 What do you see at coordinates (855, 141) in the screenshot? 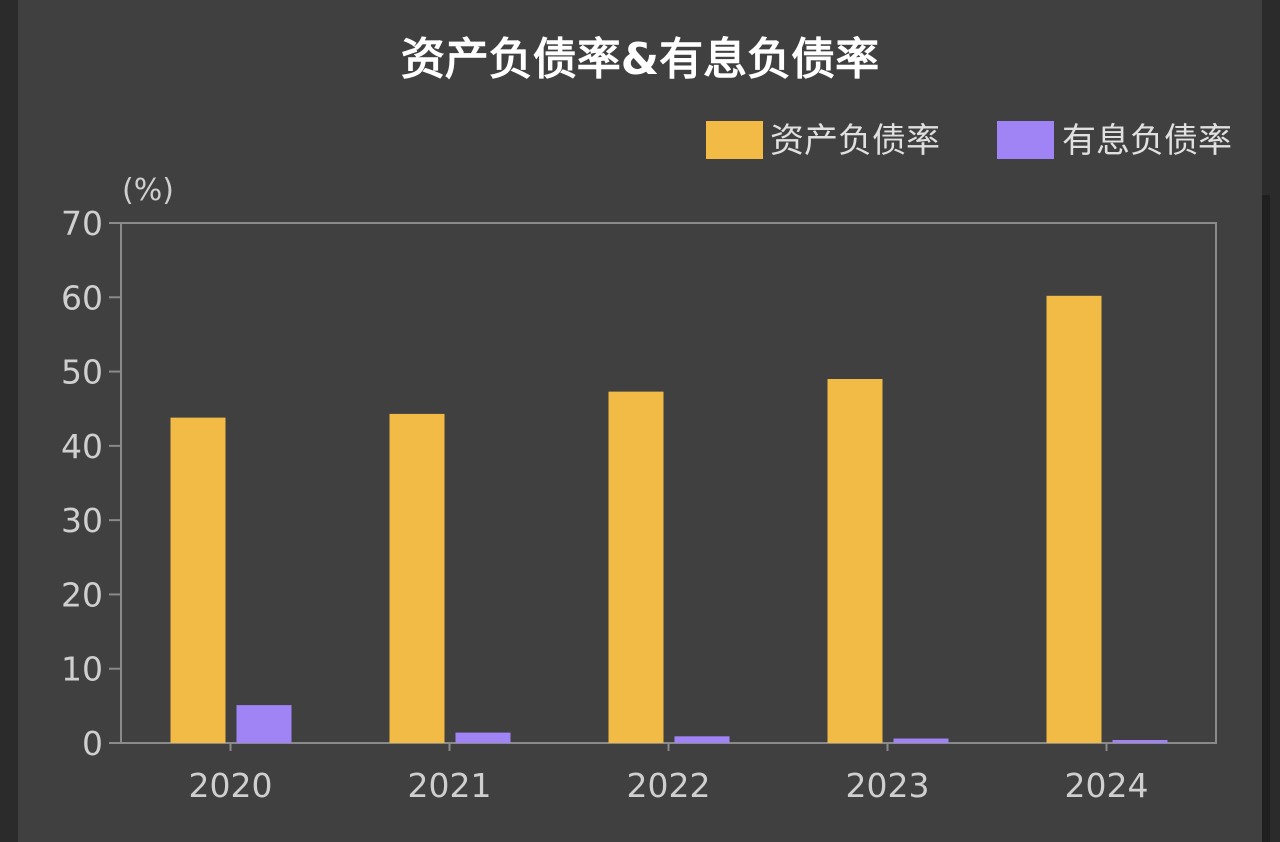
I see `legend-label-asset-liability-ratio: 资产负债率` at bounding box center [855, 141].